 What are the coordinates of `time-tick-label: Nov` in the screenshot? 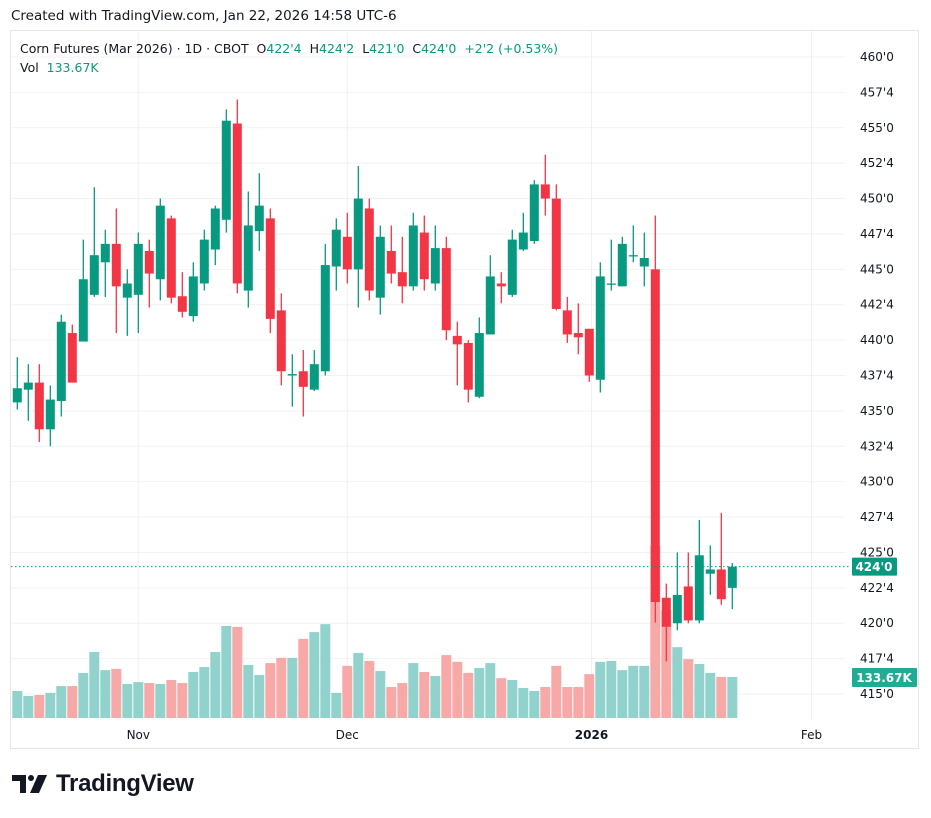 It's located at (138, 735).